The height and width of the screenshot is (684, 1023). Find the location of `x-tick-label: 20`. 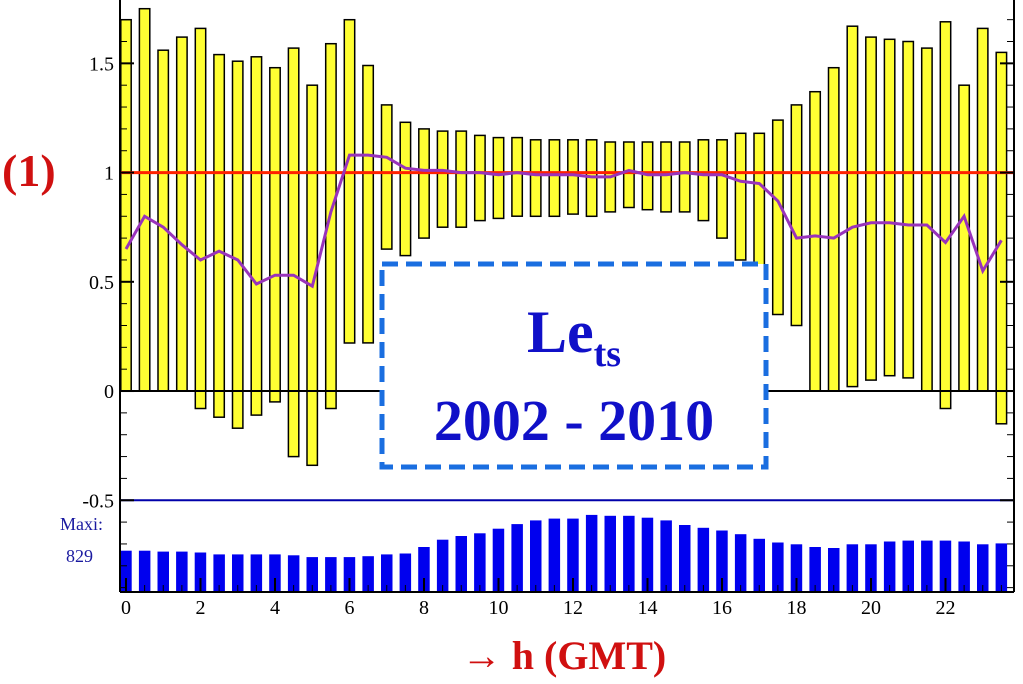

x-tick-label: 20 is located at coordinates (871, 608).